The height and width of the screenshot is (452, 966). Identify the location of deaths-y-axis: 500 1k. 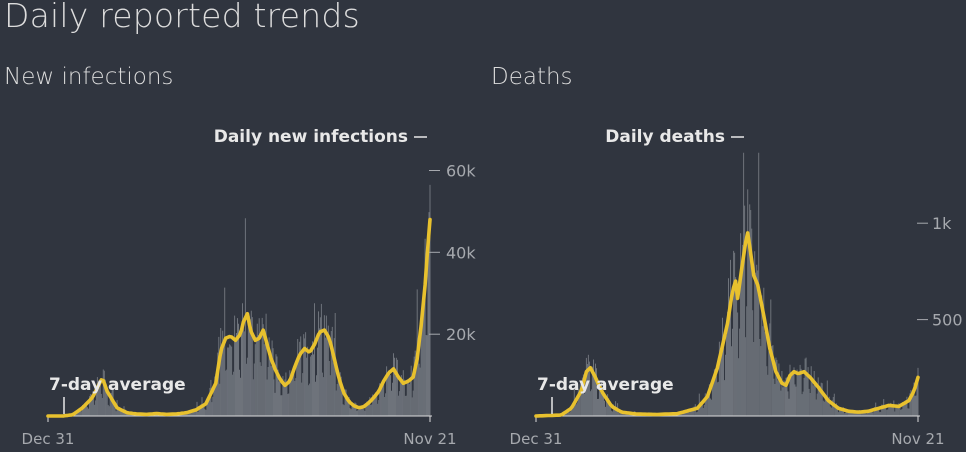
(940, 272).